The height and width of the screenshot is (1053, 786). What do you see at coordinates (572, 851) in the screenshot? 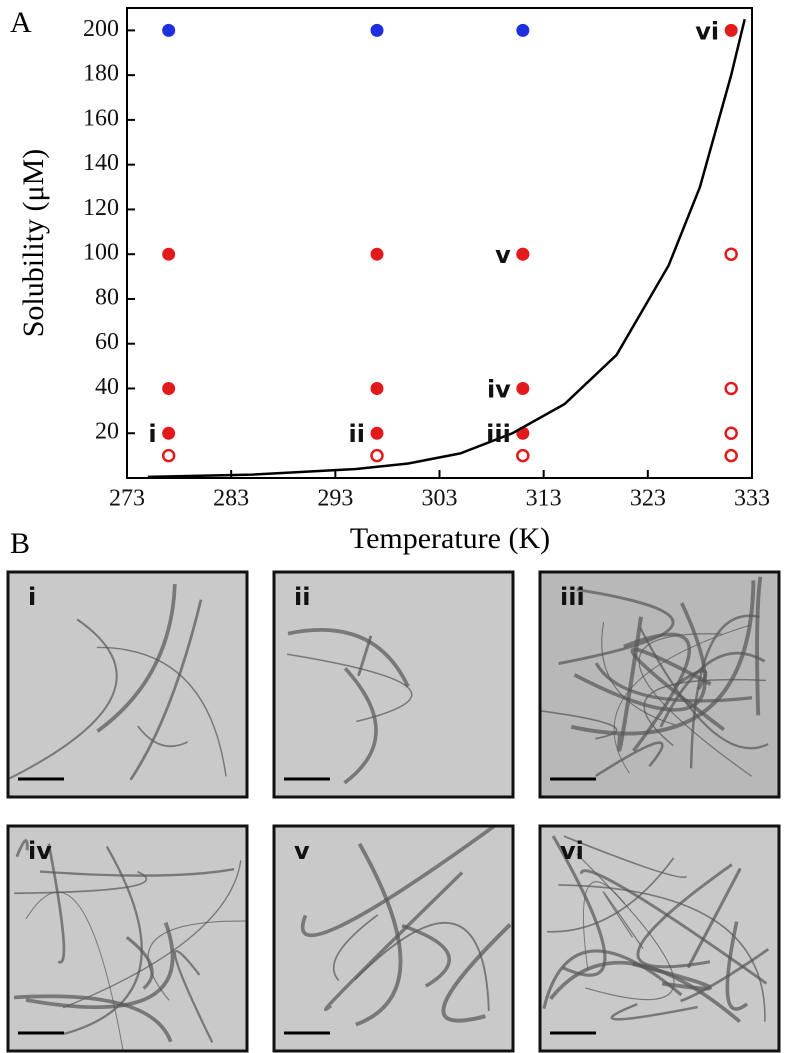
I see `image-label: vi` at bounding box center [572, 851].